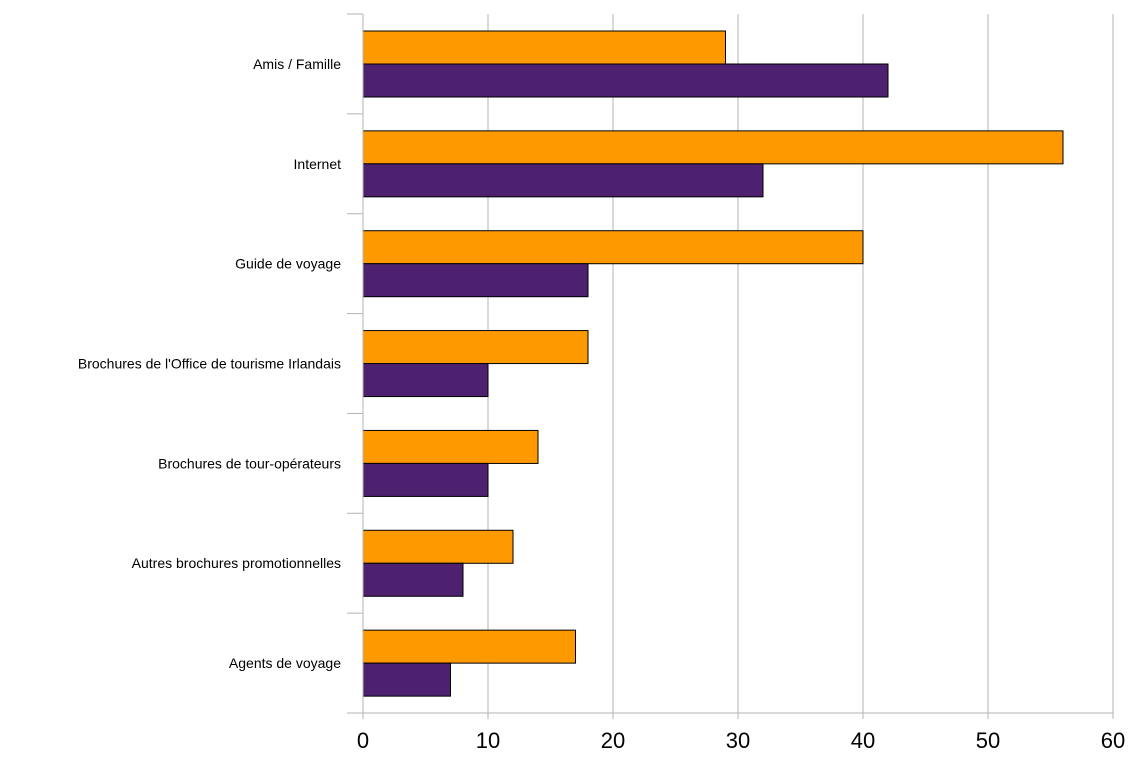 This screenshot has width=1130, height=765. Describe the element at coordinates (318, 164) in the screenshot. I see `category-label: Internet` at that location.